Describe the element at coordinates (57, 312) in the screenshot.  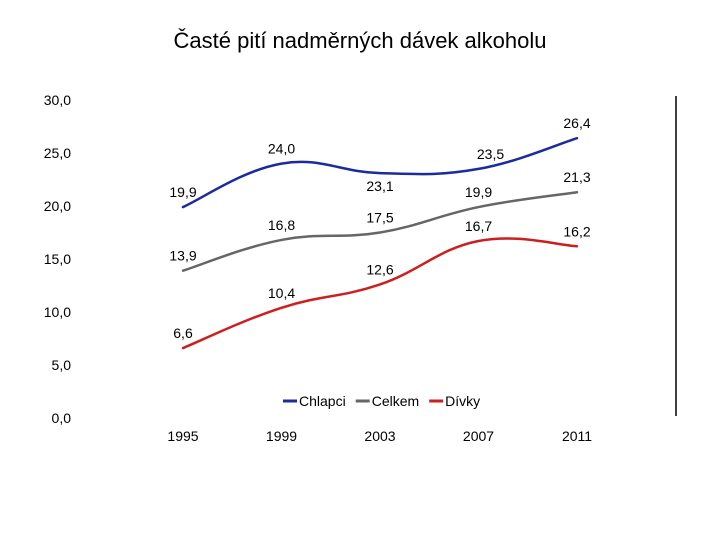
I see `y-tick-label: 10,0` at that location.